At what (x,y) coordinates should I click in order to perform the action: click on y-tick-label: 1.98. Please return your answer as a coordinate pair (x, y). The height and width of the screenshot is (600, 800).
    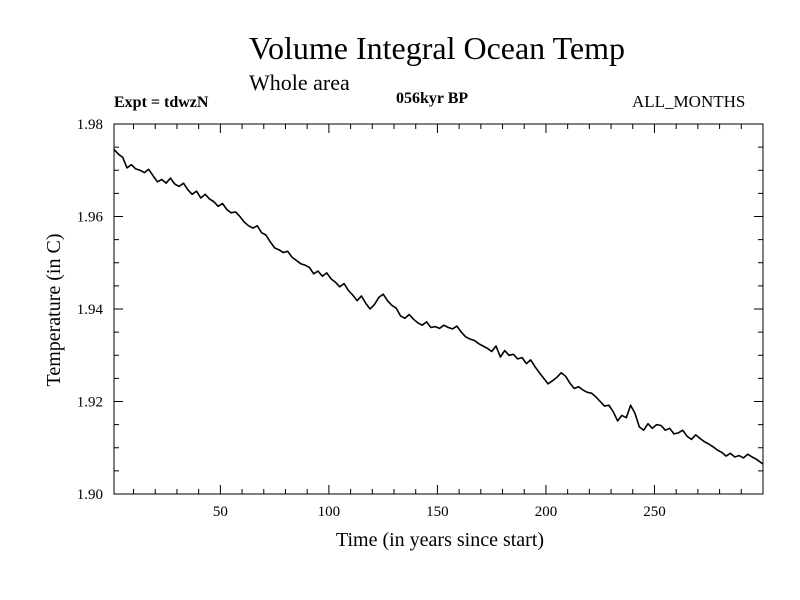
    Looking at the image, I should click on (90, 125).